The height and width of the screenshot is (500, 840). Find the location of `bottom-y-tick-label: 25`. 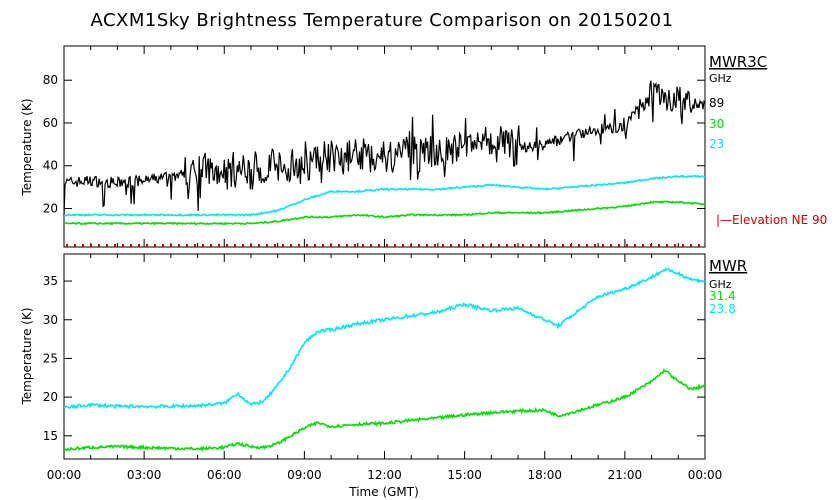

bottom-y-tick-label: 25 is located at coordinates (50, 358).